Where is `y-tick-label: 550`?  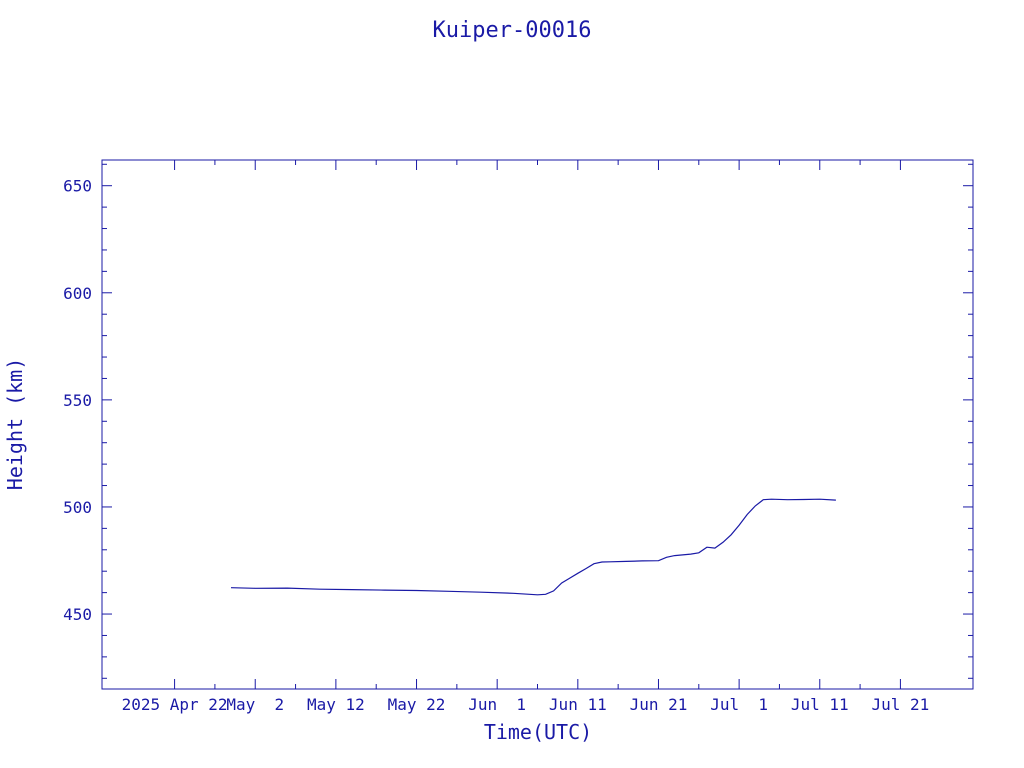
y-tick-label: 550 is located at coordinates (77, 400).